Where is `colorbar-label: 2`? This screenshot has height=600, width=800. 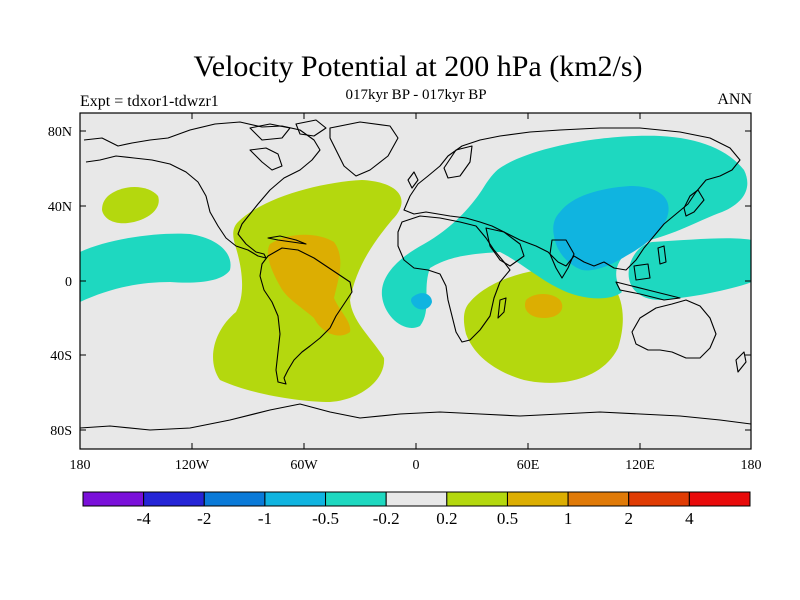 colorbar-label: 2 is located at coordinates (628, 518).